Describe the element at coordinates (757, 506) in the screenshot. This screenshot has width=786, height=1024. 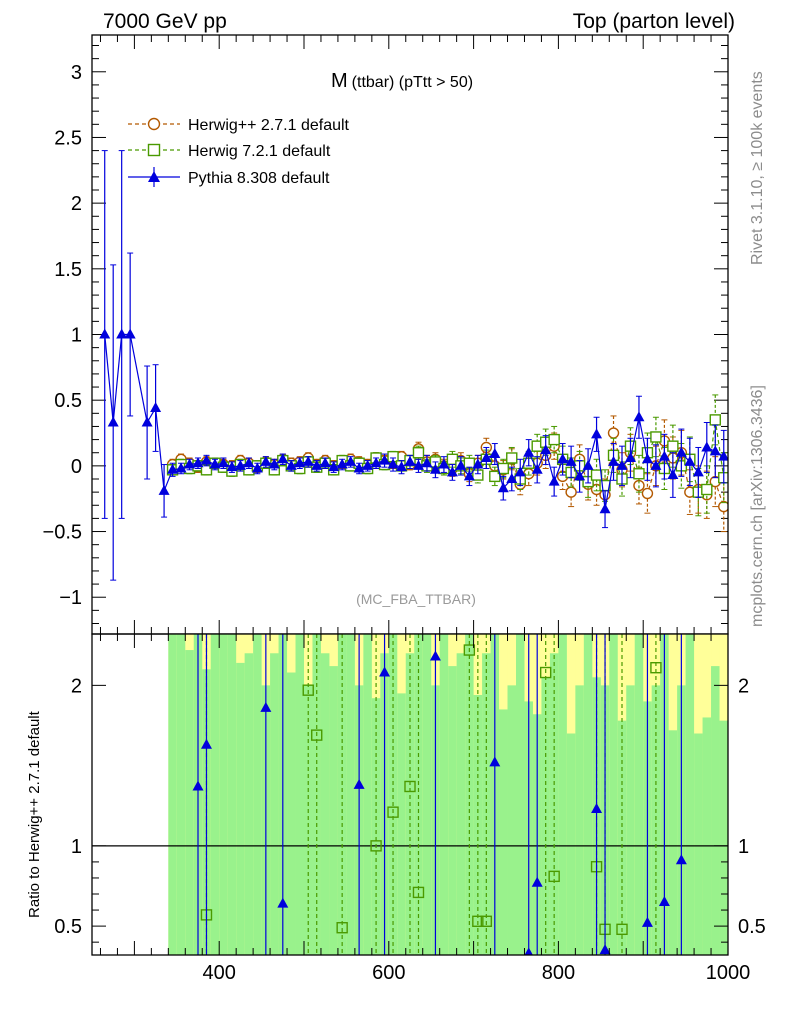
I see `mcplots-source-label: mcplots.cern.ch [arXiv:1306.3436]` at that location.